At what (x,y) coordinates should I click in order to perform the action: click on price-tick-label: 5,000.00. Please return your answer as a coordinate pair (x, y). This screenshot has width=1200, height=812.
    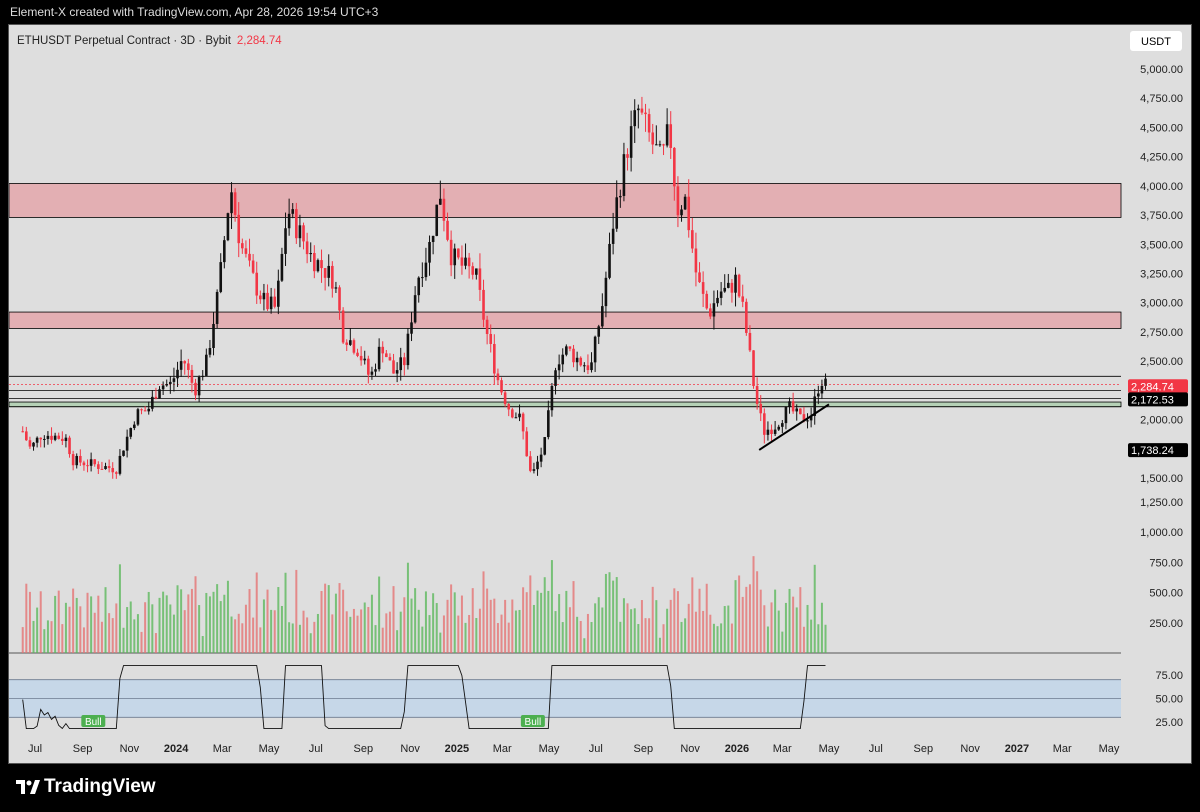
    Looking at the image, I should click on (1161, 70).